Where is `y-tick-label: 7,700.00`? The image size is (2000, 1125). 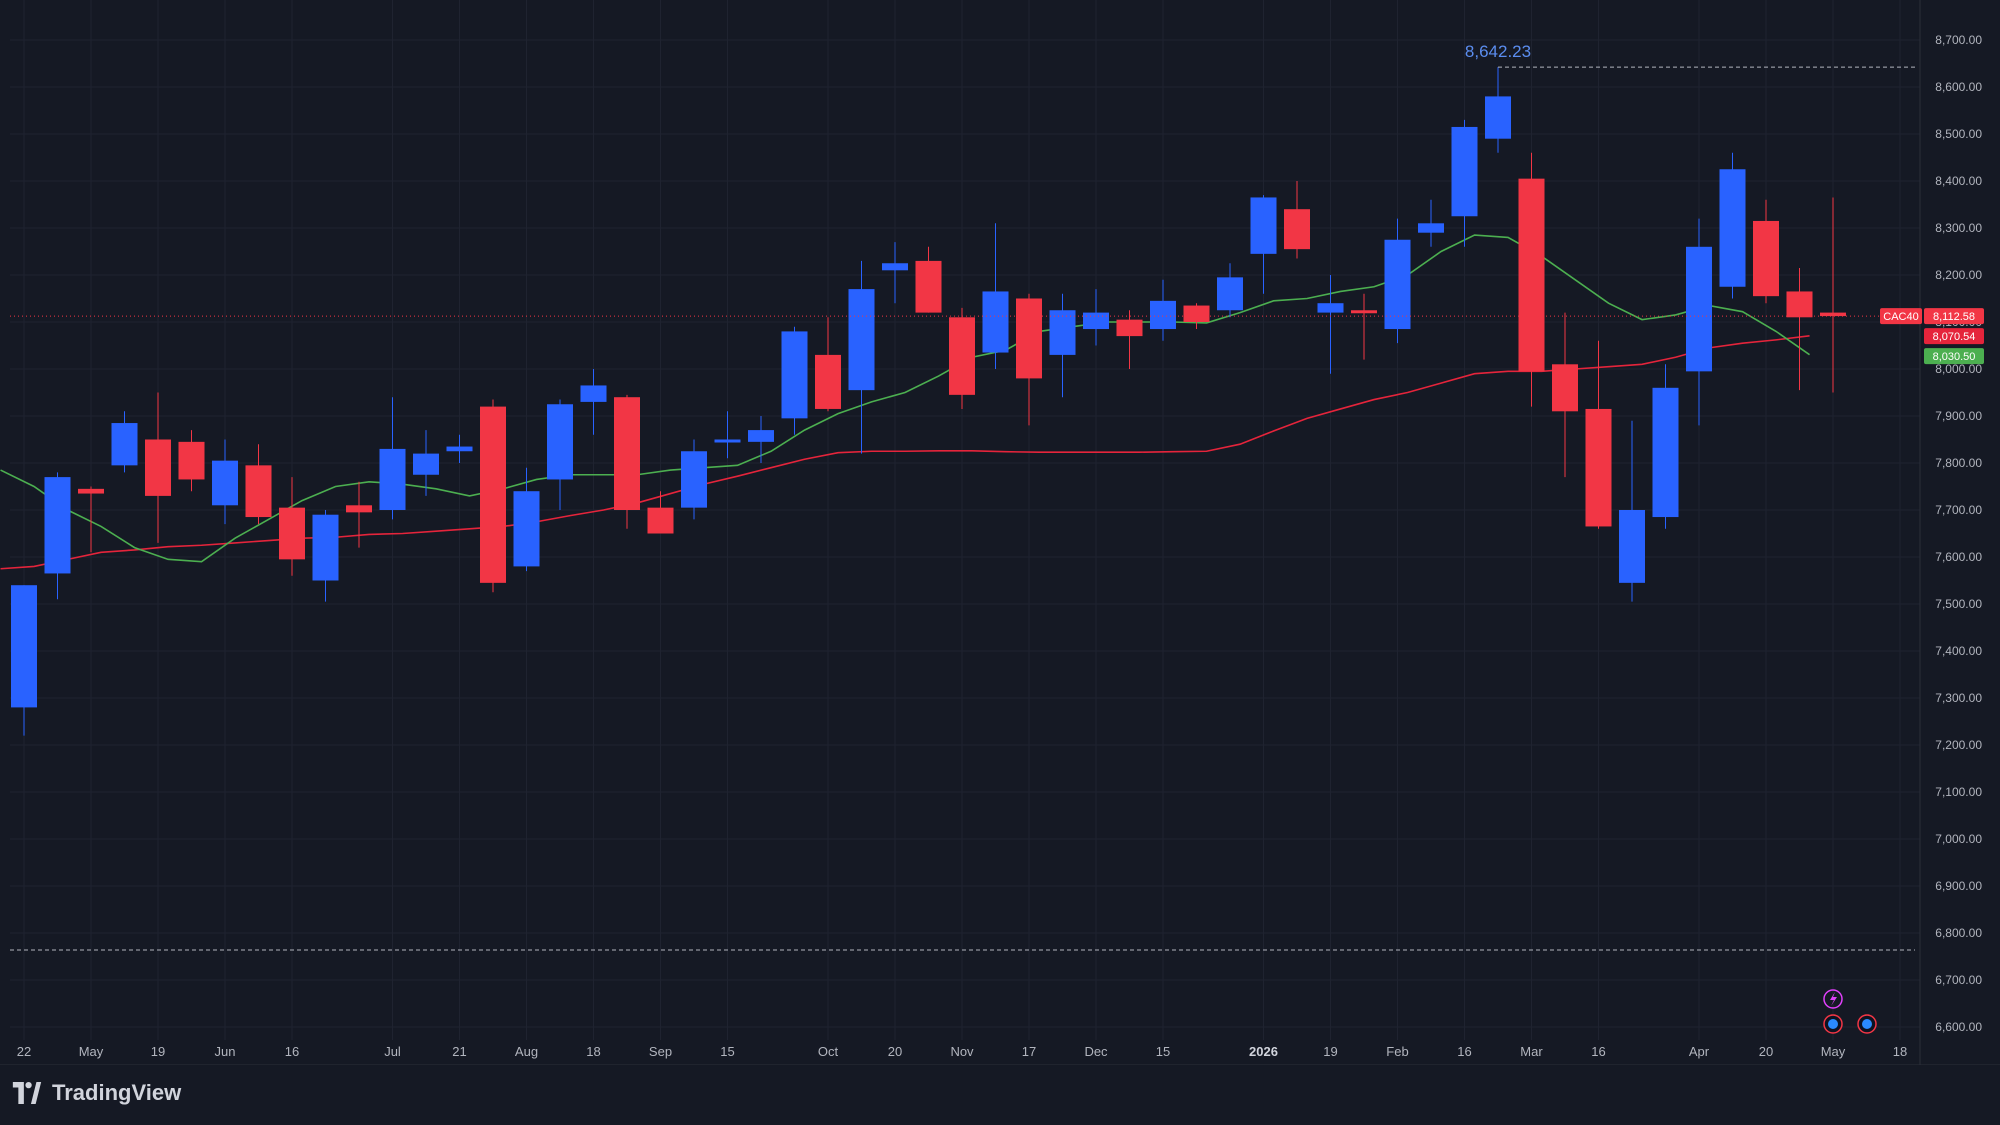
y-tick-label: 7,700.00 is located at coordinates (1958, 510).